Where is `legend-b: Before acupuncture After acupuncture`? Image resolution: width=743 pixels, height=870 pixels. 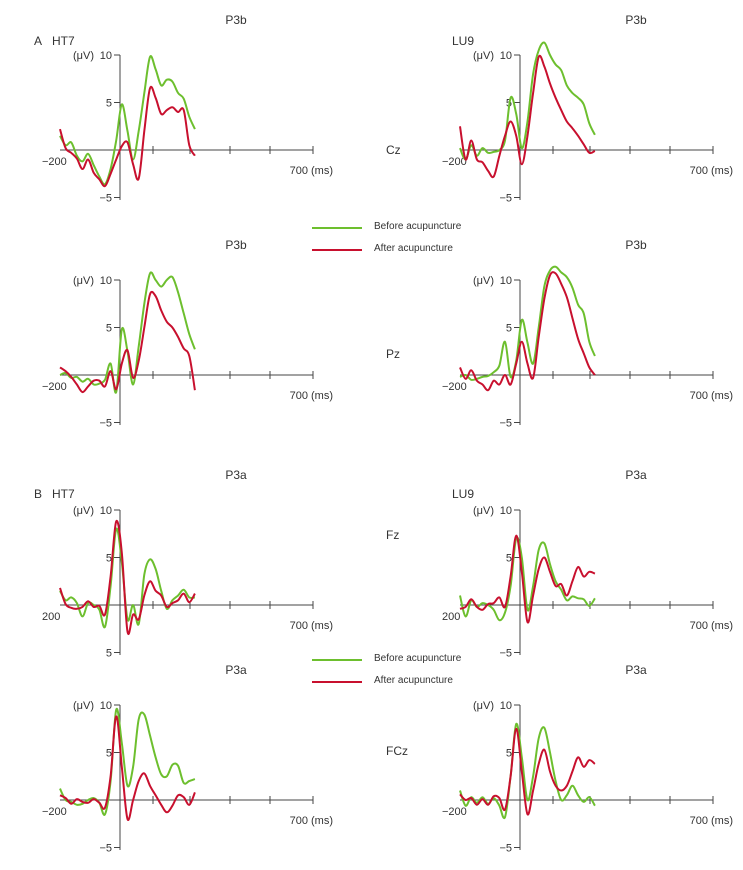 legend-b: Before acupuncture After acupuncture is located at coordinates (402, 670).